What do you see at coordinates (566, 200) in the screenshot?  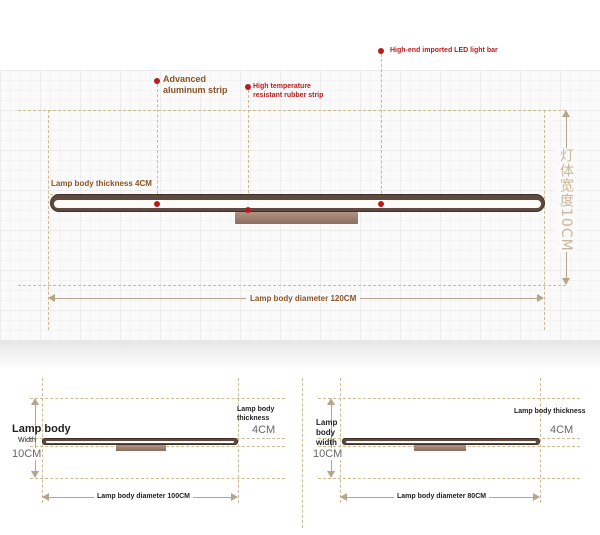 I see `width-vertical-label: 灯体宽度10CM` at bounding box center [566, 200].